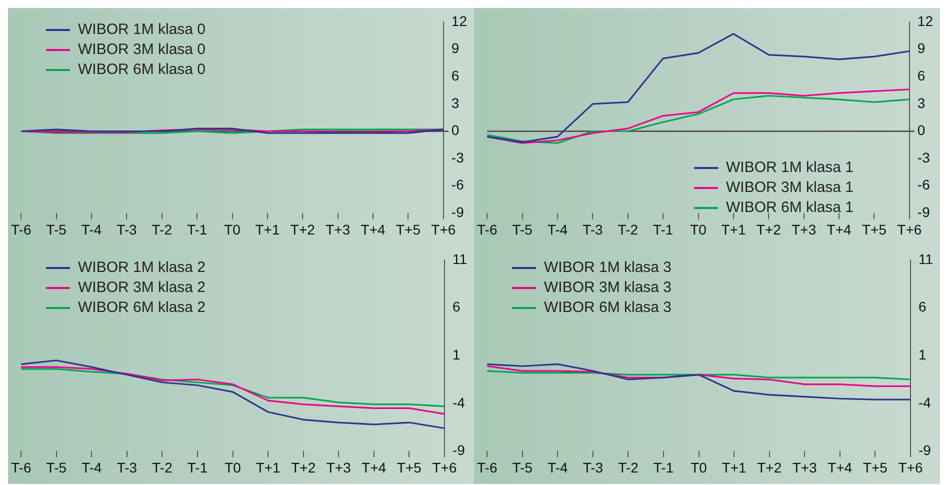 This screenshot has width=948, height=485. Describe the element at coordinates (608, 268) in the screenshot. I see `legend-label: WIBOR 1M klasa 3` at that location.